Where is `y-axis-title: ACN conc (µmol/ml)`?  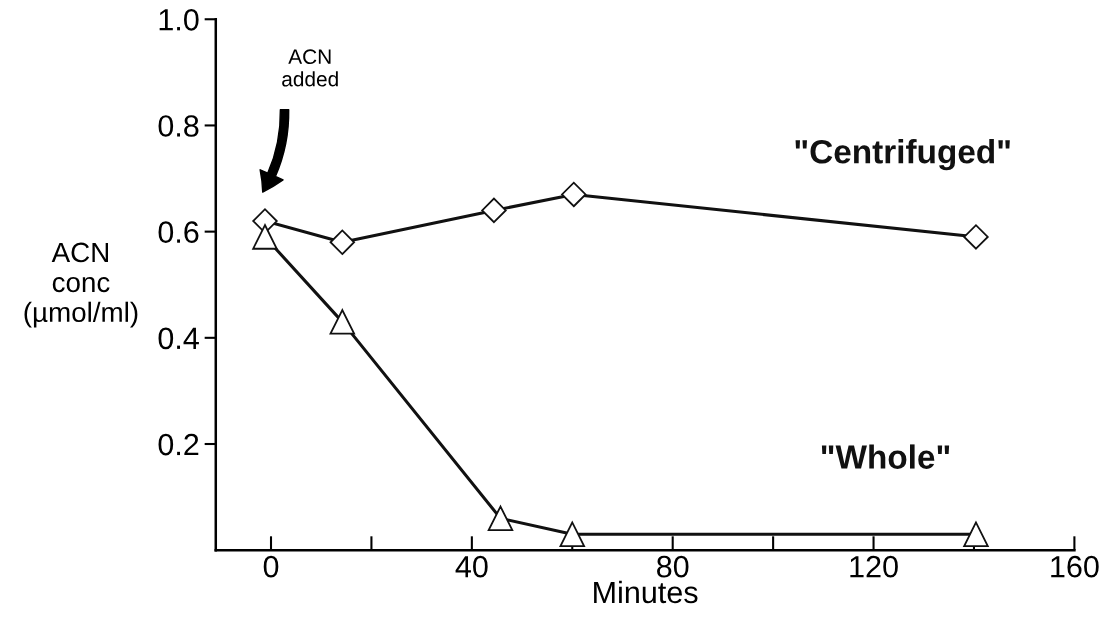
y-axis-title: ACN conc (µmol/ml) is located at coordinates (81, 285).